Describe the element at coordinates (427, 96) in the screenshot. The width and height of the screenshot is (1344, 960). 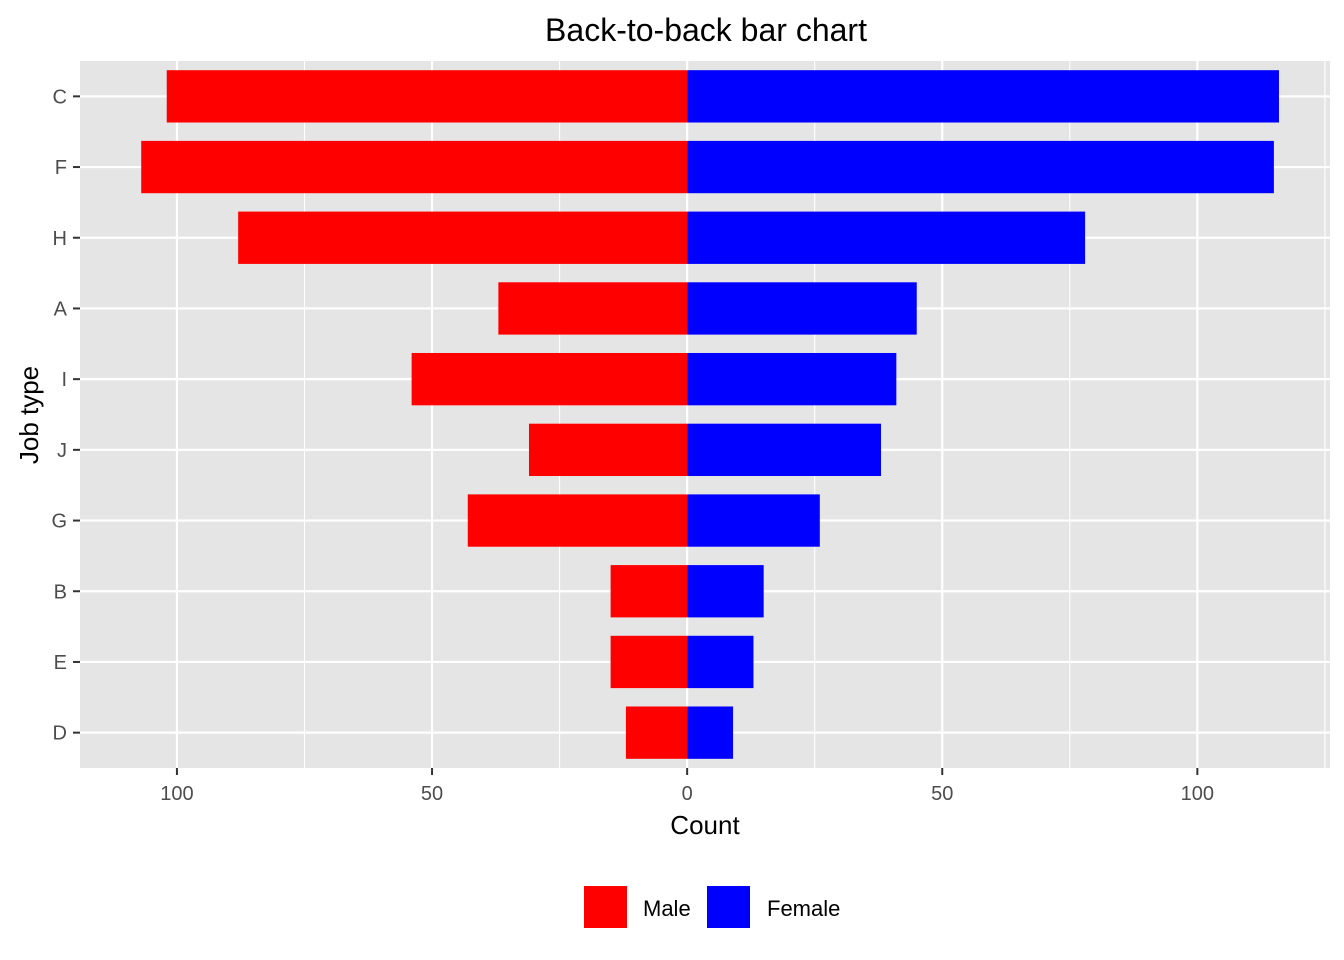
I see `bar-male-C` at that location.